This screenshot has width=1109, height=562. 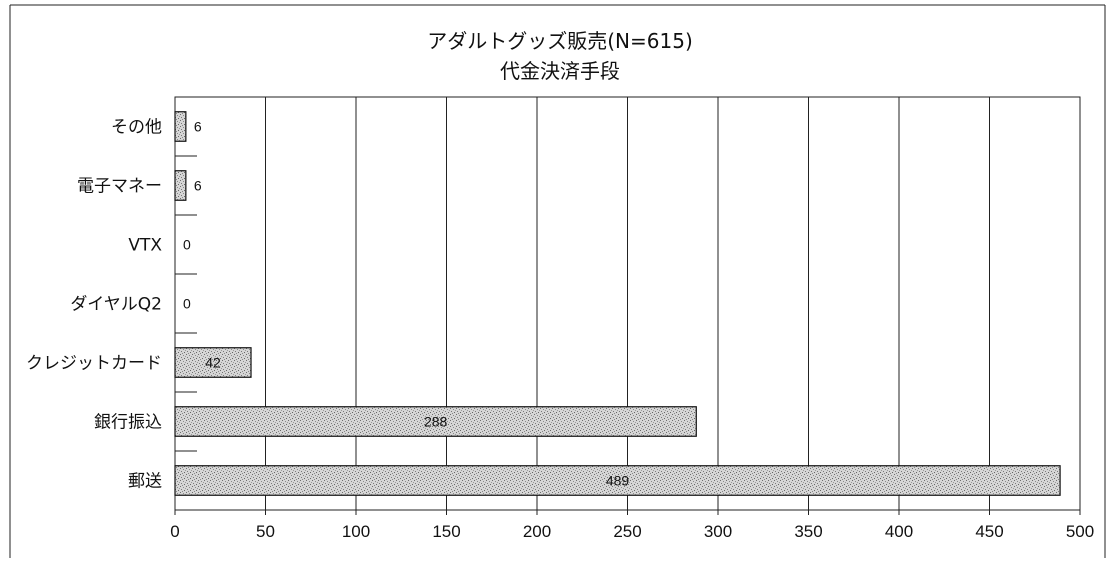 I want to click on data-label: 489, so click(x=618, y=481).